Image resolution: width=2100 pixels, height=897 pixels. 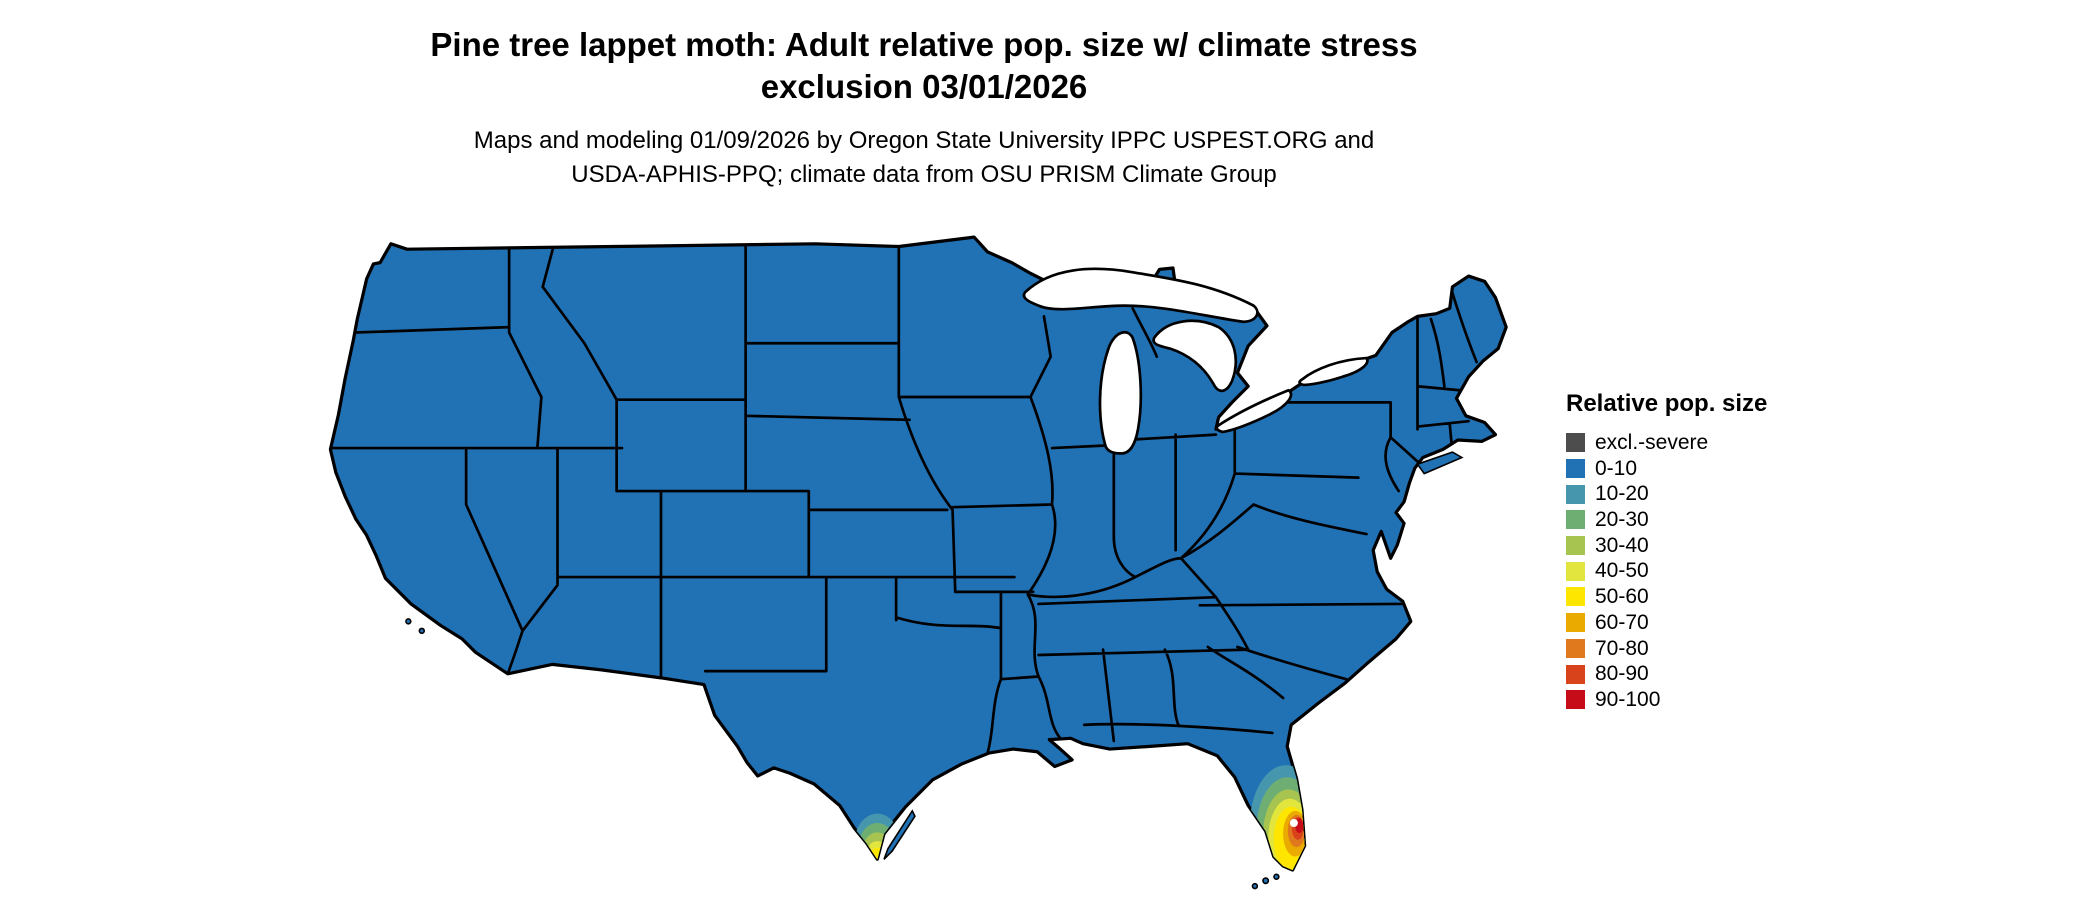 What do you see at coordinates (1716, 597) in the screenshot?
I see `legend-item: 50-60` at bounding box center [1716, 597].